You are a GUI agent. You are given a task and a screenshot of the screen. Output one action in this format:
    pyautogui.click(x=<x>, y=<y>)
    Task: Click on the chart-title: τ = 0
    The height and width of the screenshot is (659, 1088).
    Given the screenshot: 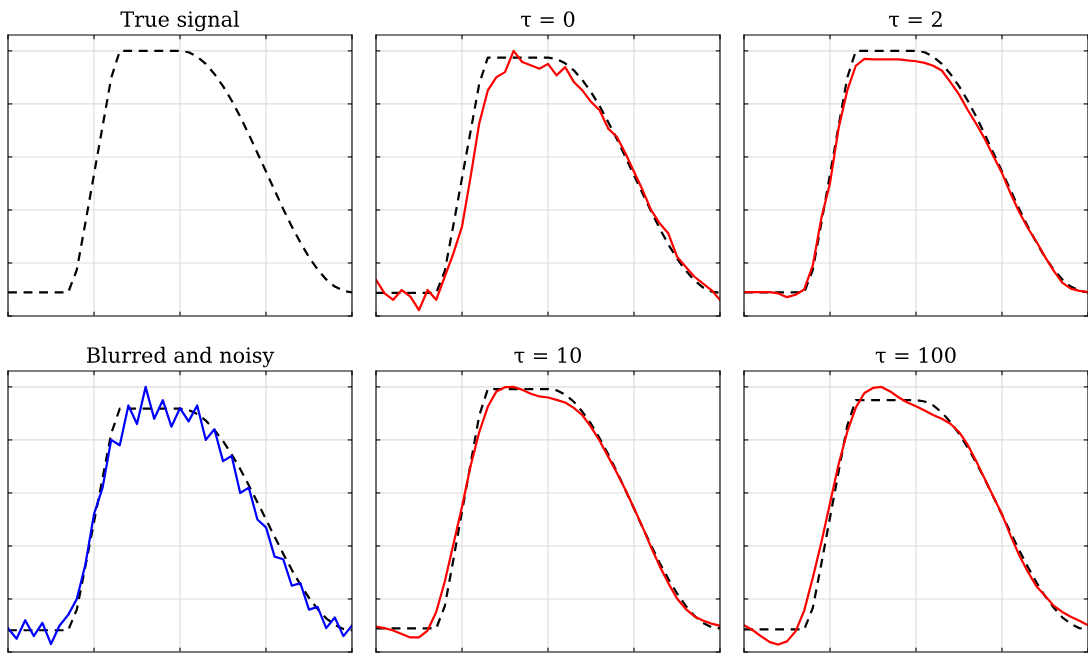 What is the action you would take?
    pyautogui.click(x=548, y=19)
    